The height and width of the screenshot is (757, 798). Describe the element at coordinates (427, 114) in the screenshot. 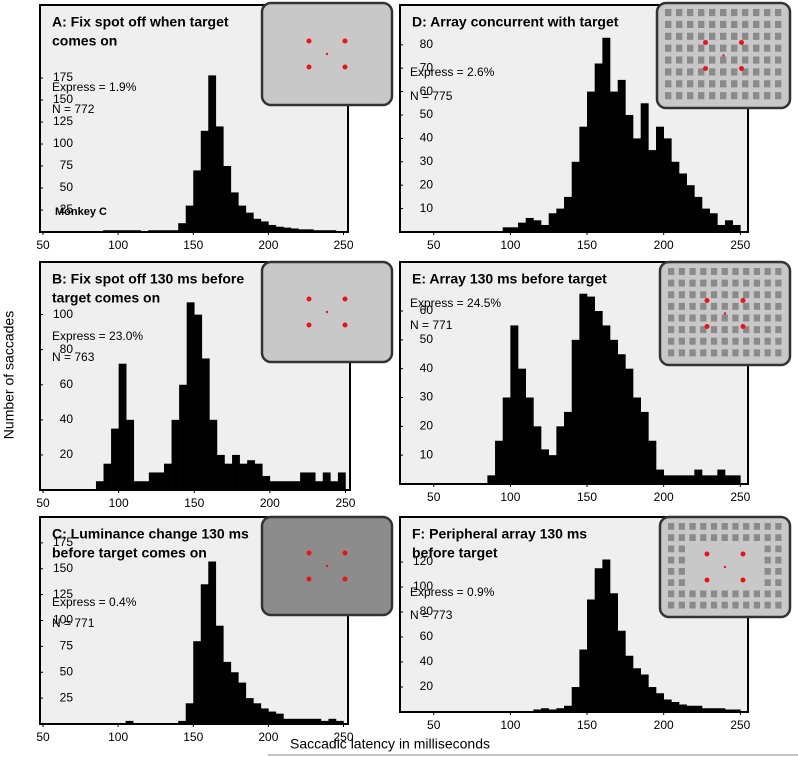

I see `y-tick-label: 50` at that location.